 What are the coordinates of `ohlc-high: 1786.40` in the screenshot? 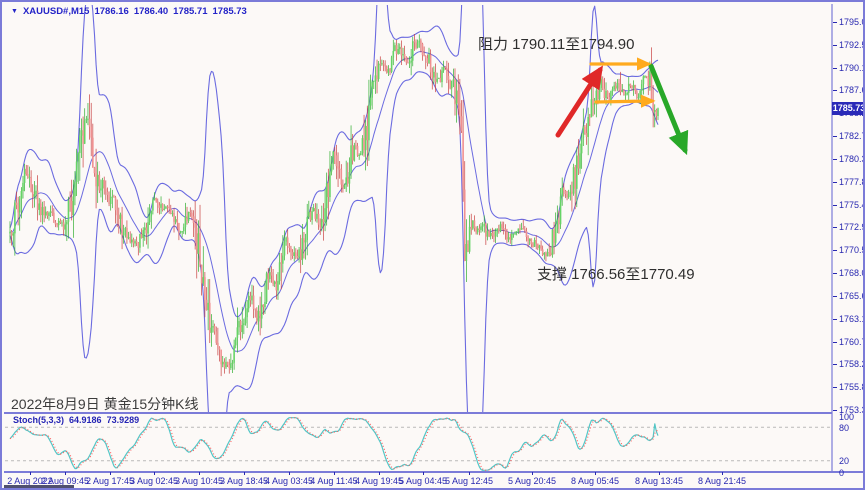 It's located at (151, 11).